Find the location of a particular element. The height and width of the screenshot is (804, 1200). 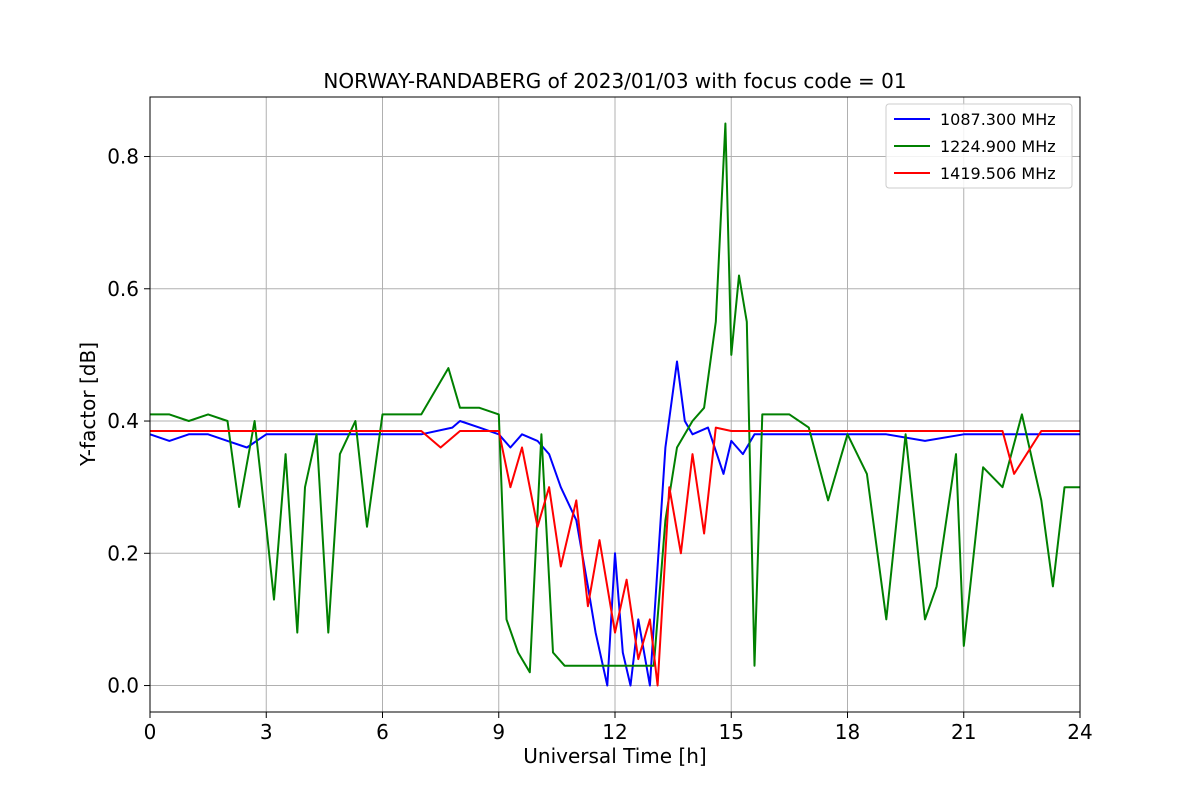

x-tick-label: 15 is located at coordinates (731, 732).